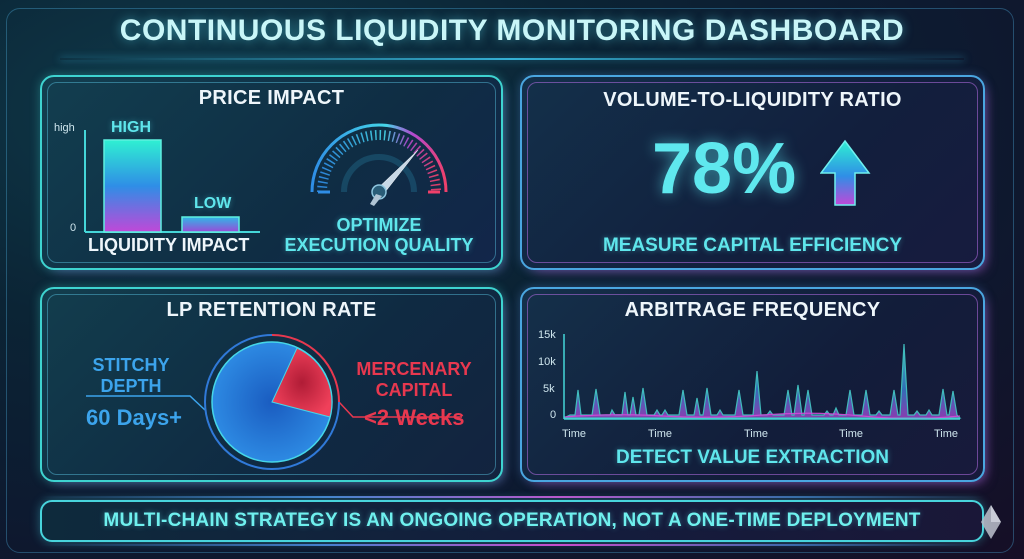 This screenshot has height=559, width=1024. What do you see at coordinates (946, 434) in the screenshot?
I see `x-tick-time-5: Time` at bounding box center [946, 434].